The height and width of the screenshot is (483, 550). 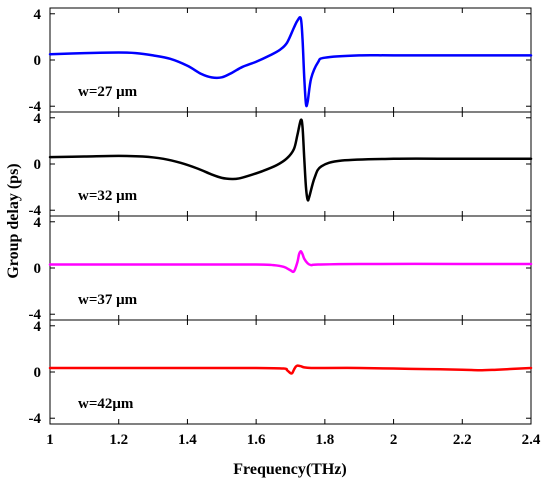 What do you see at coordinates (108, 300) in the screenshot?
I see `panel-label: w=37 μm` at bounding box center [108, 300].